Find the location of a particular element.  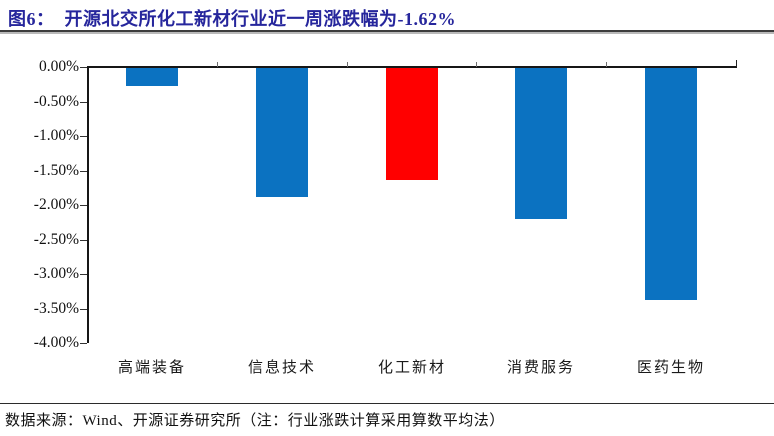

y-tick-label: 0.00% is located at coordinates (58, 66).